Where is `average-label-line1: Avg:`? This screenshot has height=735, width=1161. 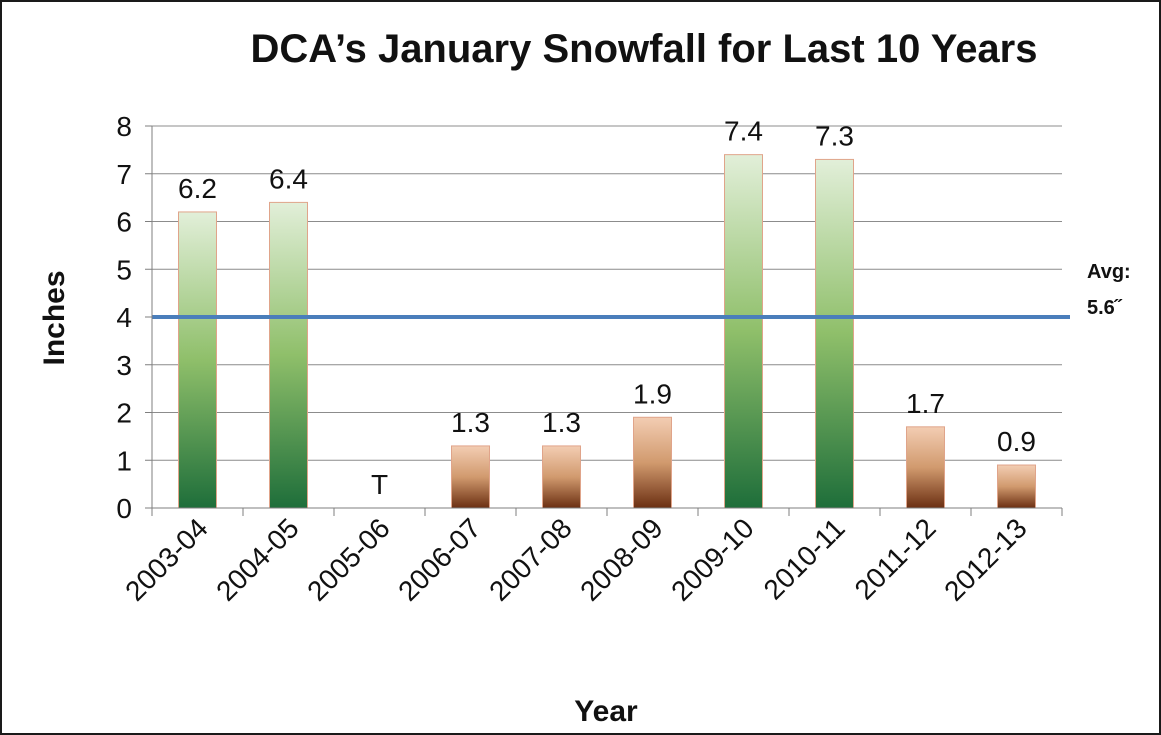
average-label-line1: Avg: is located at coordinates (1109, 272).